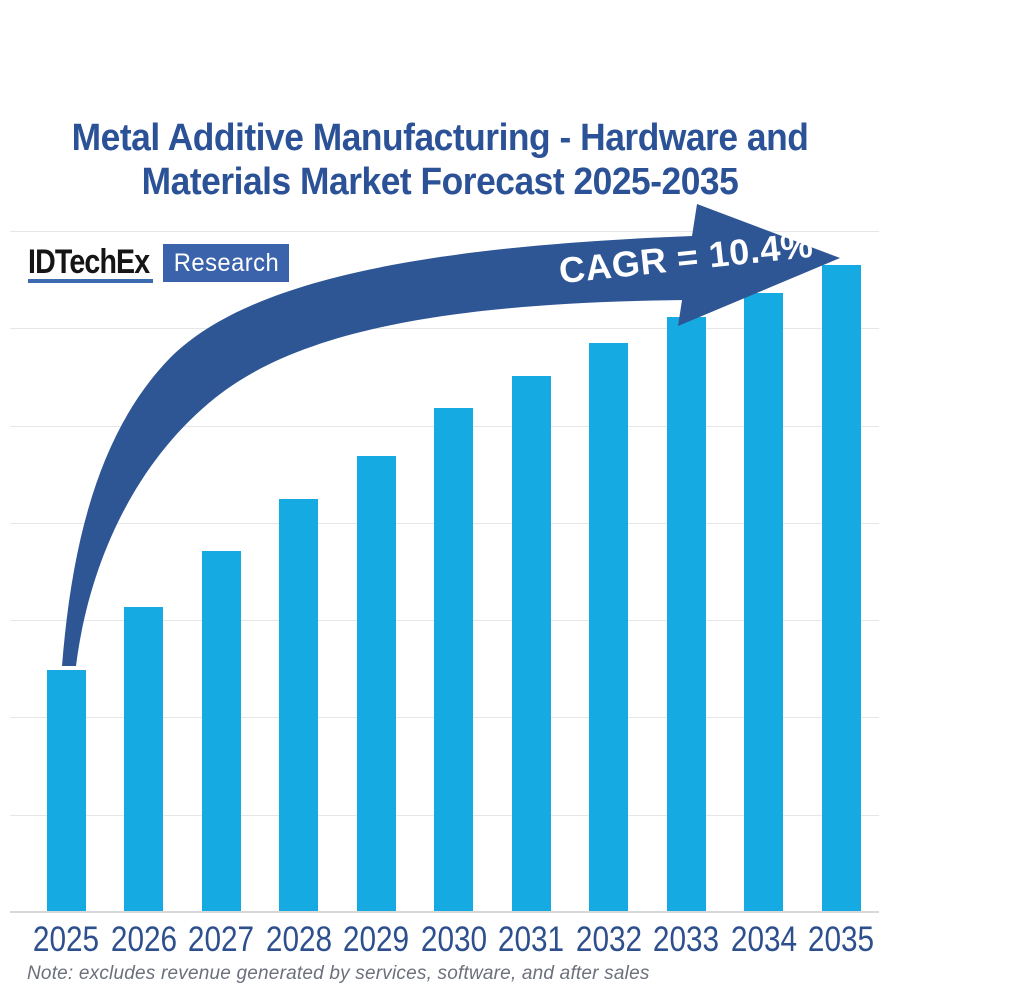 This screenshot has height=1003, width=1024. Describe the element at coordinates (444, 912) in the screenshot. I see `x-axis-line` at that location.